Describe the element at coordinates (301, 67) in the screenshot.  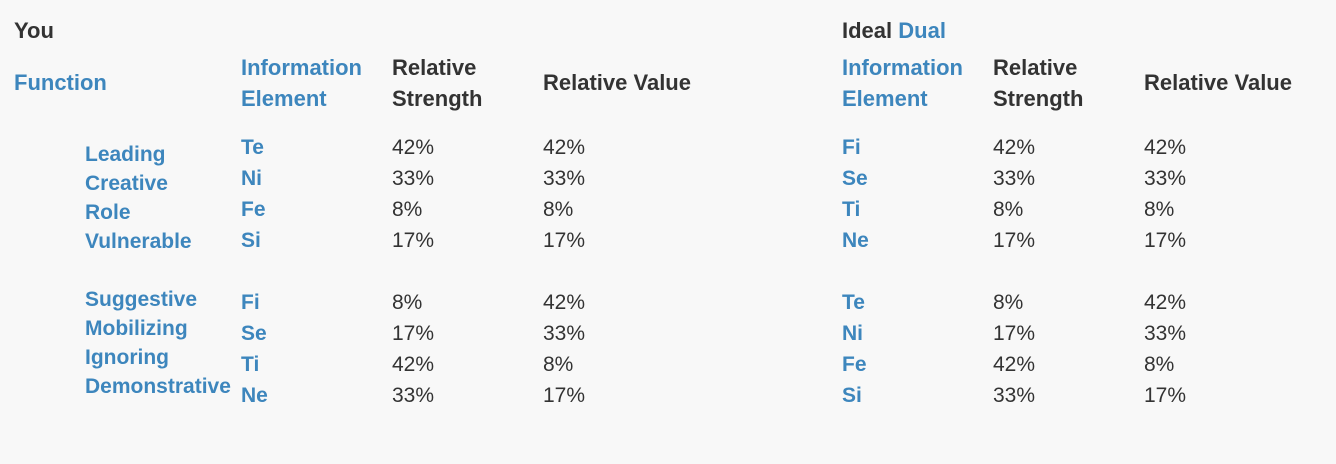
I see `you-info-header-line1: Information` at that location.